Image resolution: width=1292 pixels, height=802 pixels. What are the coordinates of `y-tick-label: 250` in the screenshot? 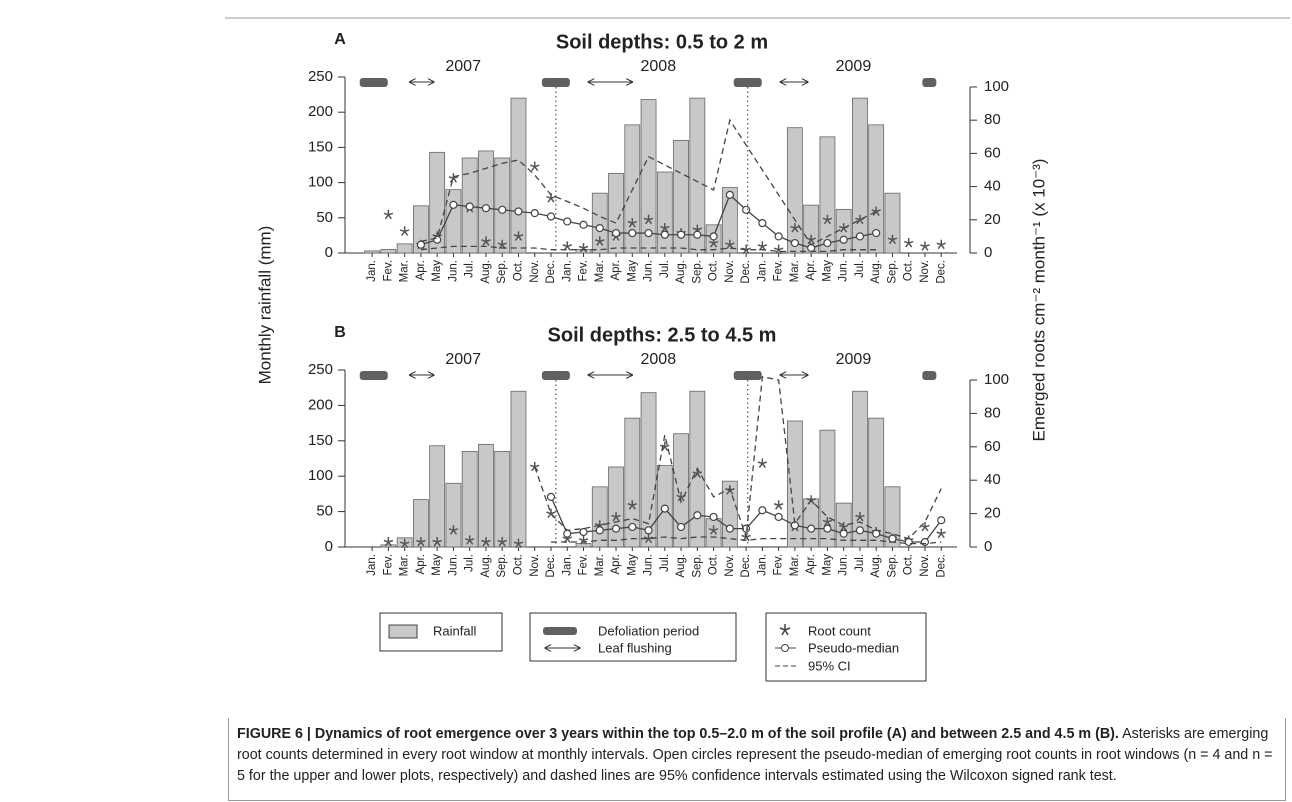 It's located at (320, 76).